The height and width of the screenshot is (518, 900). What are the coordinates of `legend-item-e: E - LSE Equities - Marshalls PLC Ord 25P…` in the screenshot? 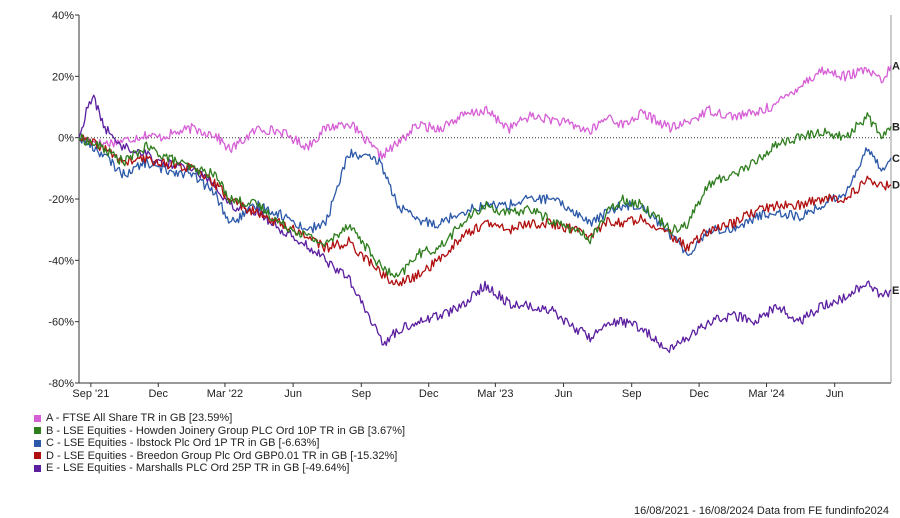 It's located at (219, 468).